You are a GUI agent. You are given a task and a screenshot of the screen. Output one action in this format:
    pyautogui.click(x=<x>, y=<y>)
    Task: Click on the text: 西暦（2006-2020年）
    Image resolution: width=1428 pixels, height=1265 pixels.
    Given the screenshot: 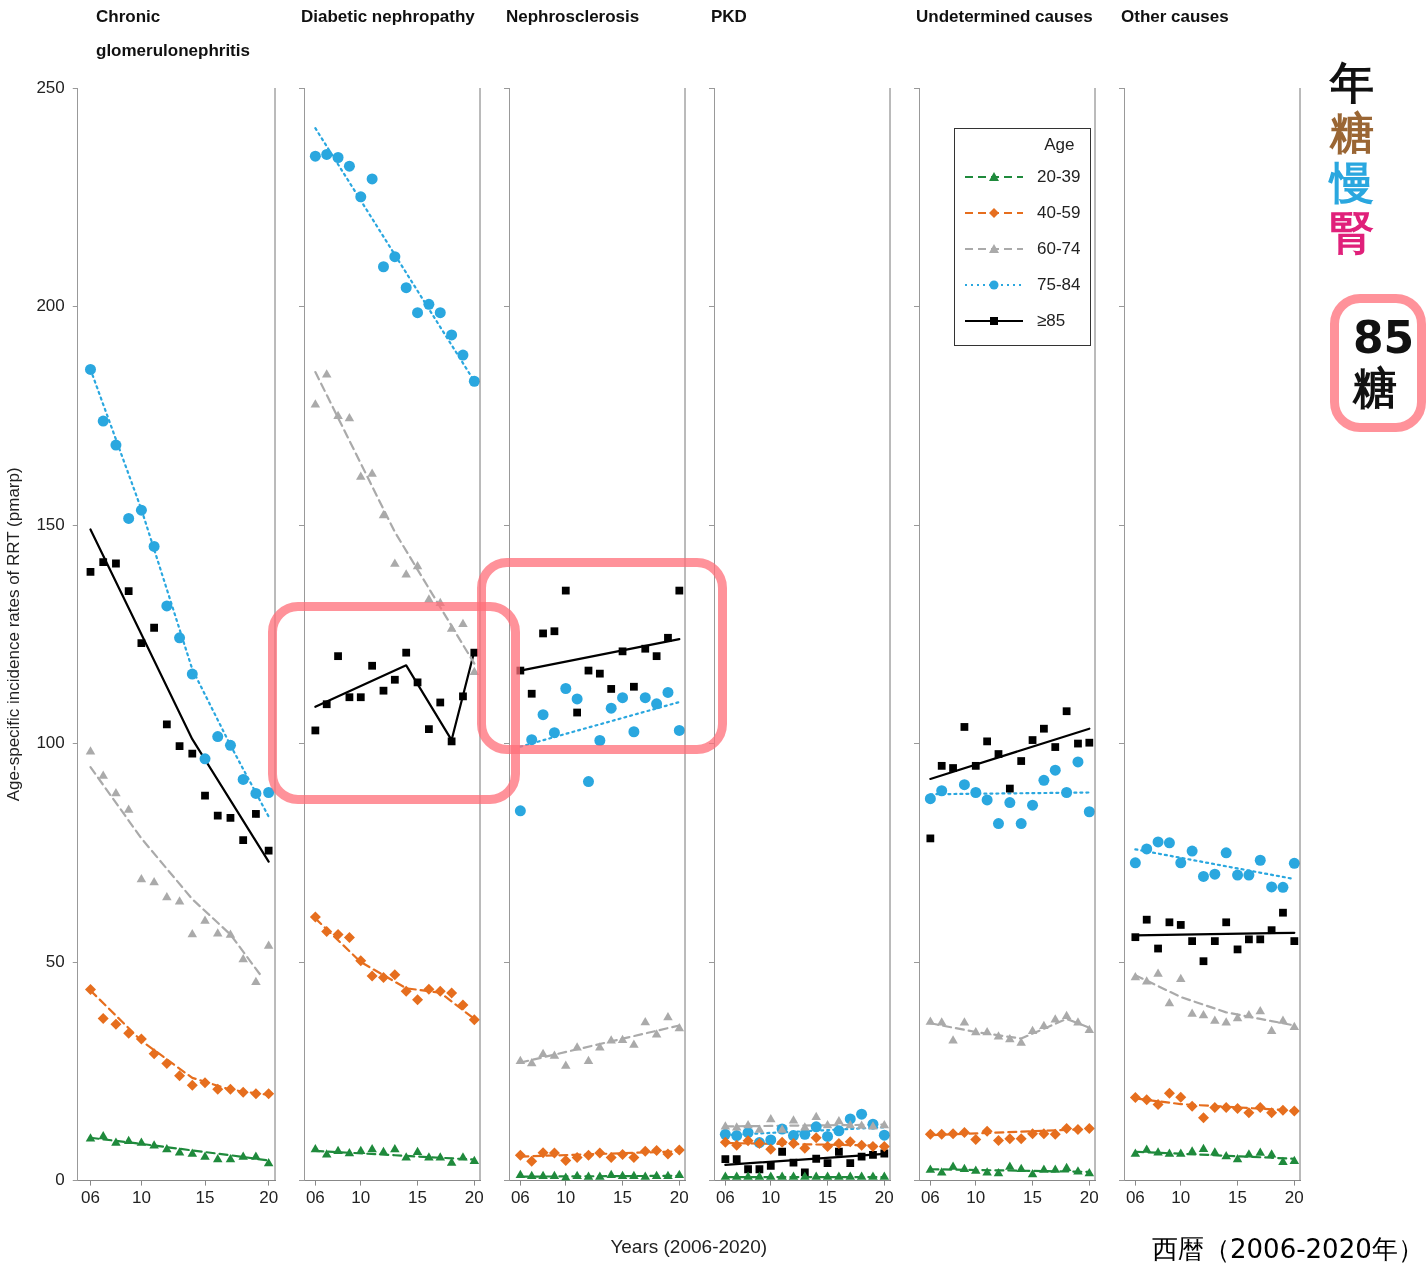 What is the action you would take?
    pyautogui.click(x=1288, y=1249)
    